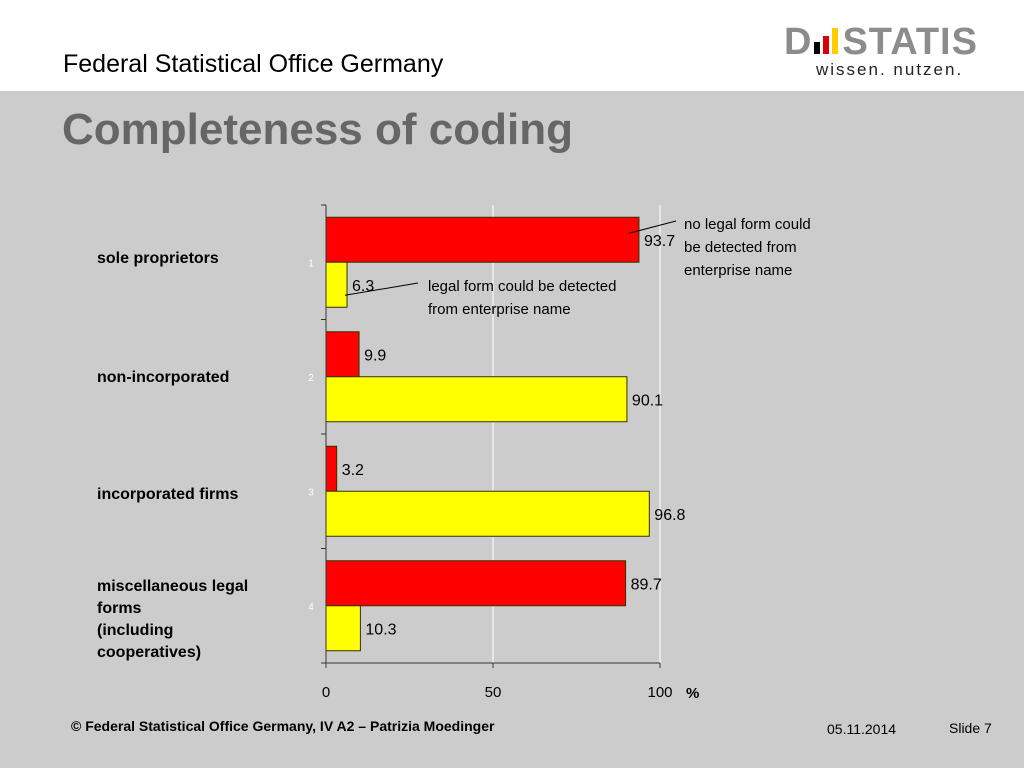 The width and height of the screenshot is (1024, 768). Describe the element at coordinates (692, 693) in the screenshot. I see `x-axis-unit-label: %` at that location.